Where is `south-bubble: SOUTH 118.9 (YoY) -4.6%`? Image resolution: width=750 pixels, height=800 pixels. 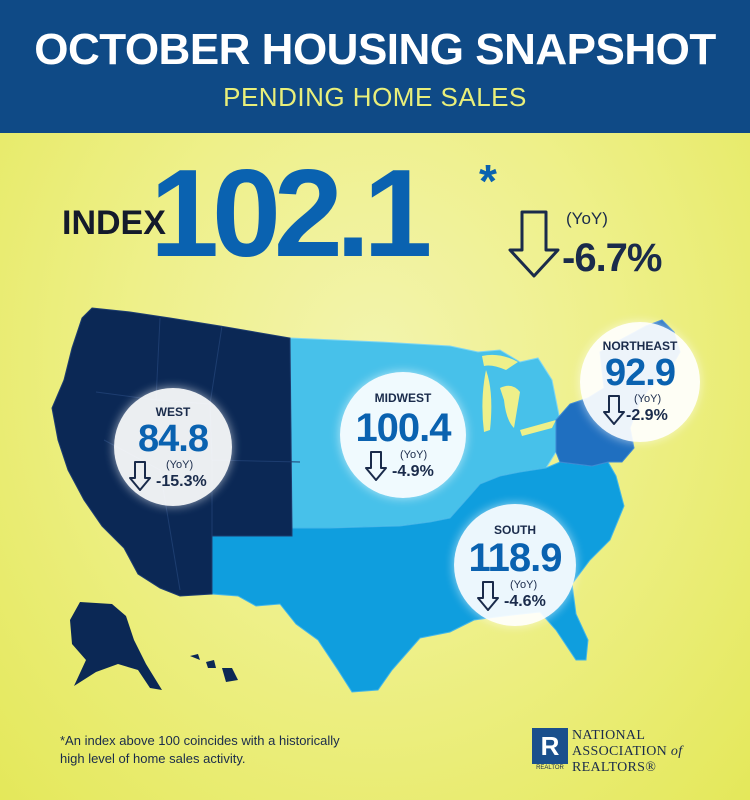 south-bubble: SOUTH 118.9 (YoY) -4.6% is located at coordinates (515, 565).